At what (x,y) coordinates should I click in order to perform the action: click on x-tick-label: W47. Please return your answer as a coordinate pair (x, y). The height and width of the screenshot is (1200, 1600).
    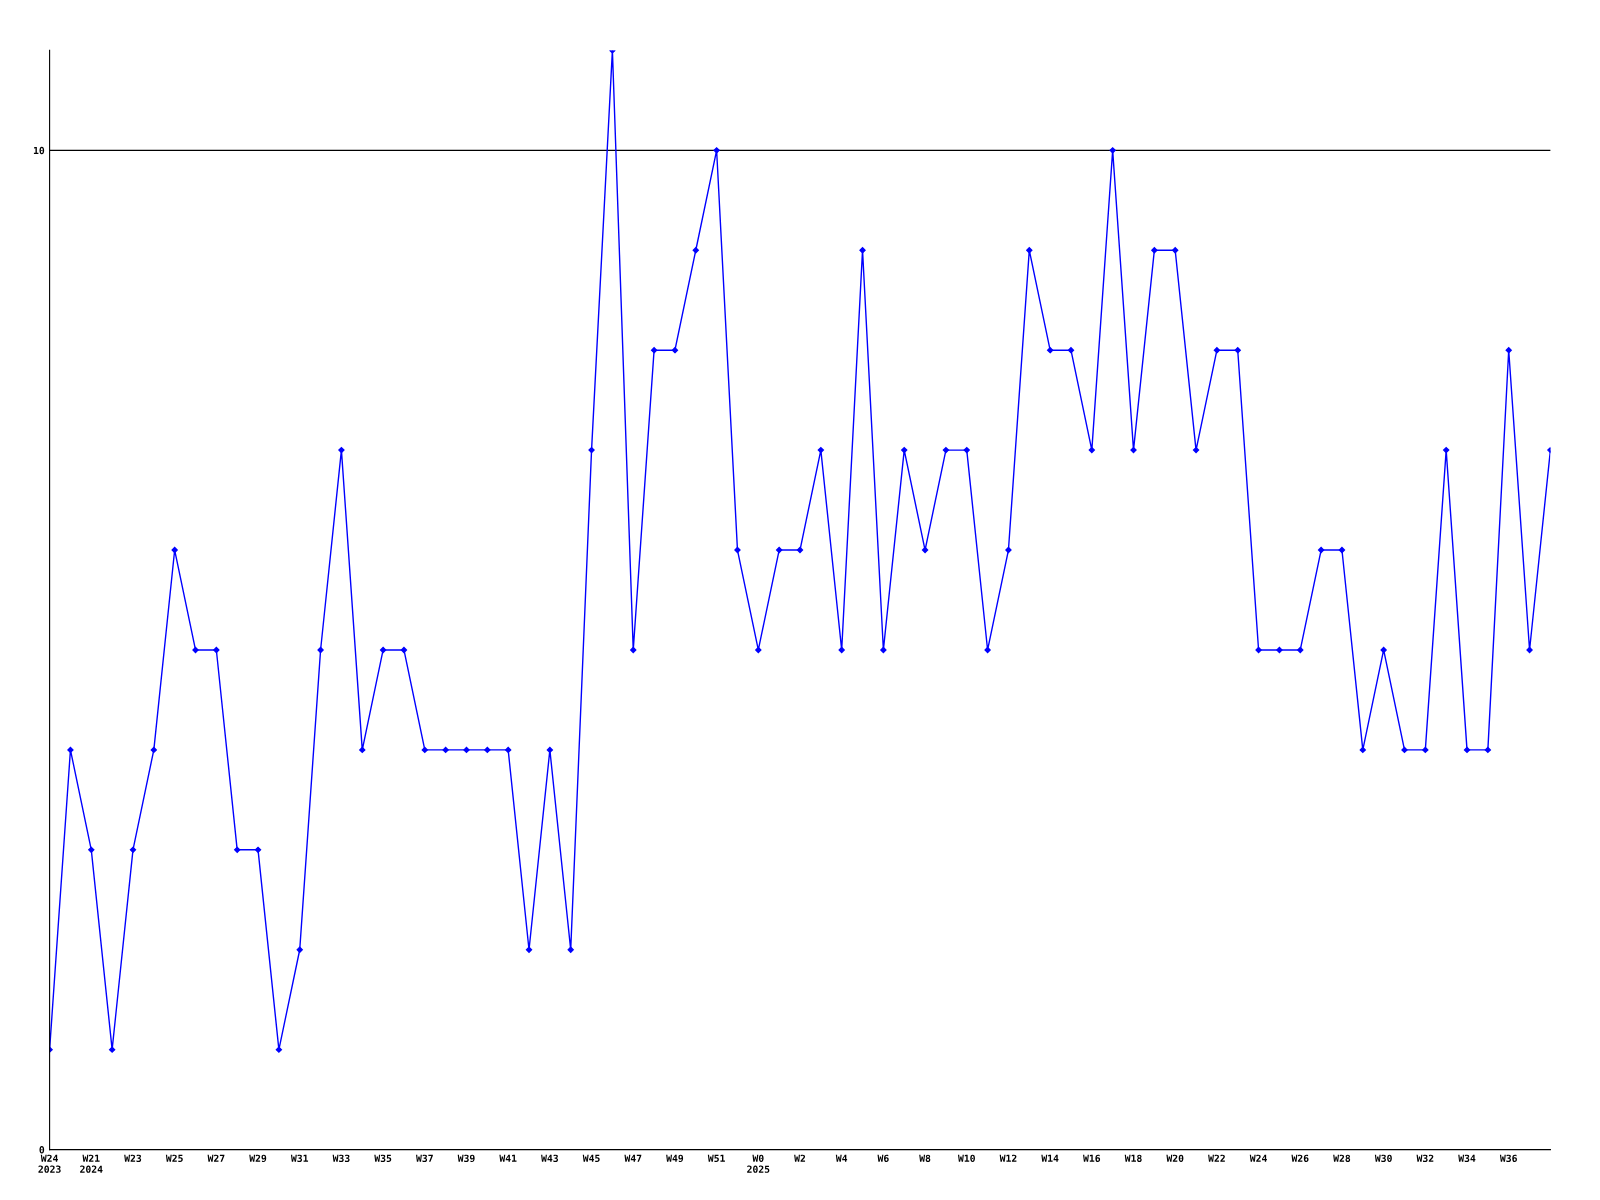
    Looking at the image, I should click on (633, 1158).